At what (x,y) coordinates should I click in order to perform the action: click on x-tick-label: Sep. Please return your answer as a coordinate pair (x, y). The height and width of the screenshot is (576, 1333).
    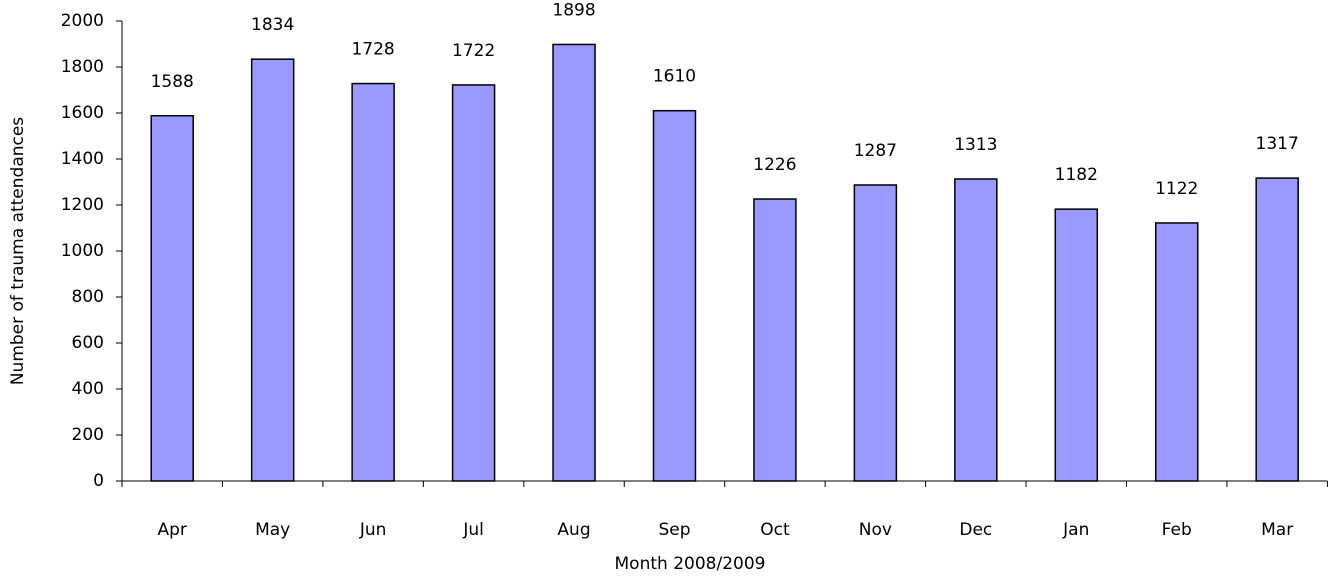
    Looking at the image, I should click on (674, 530).